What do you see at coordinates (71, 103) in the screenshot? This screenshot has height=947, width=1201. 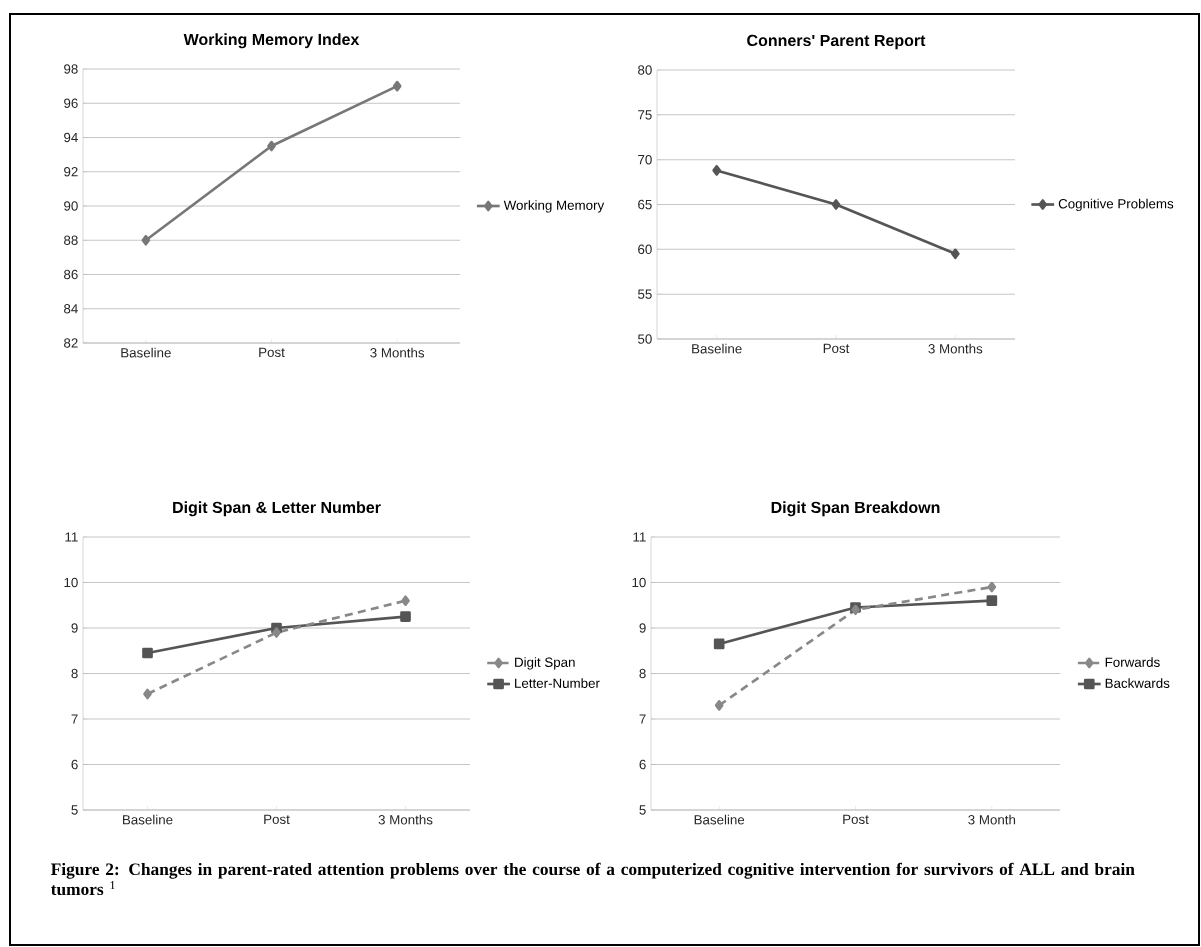 I see `y-tick-label: 96` at bounding box center [71, 103].